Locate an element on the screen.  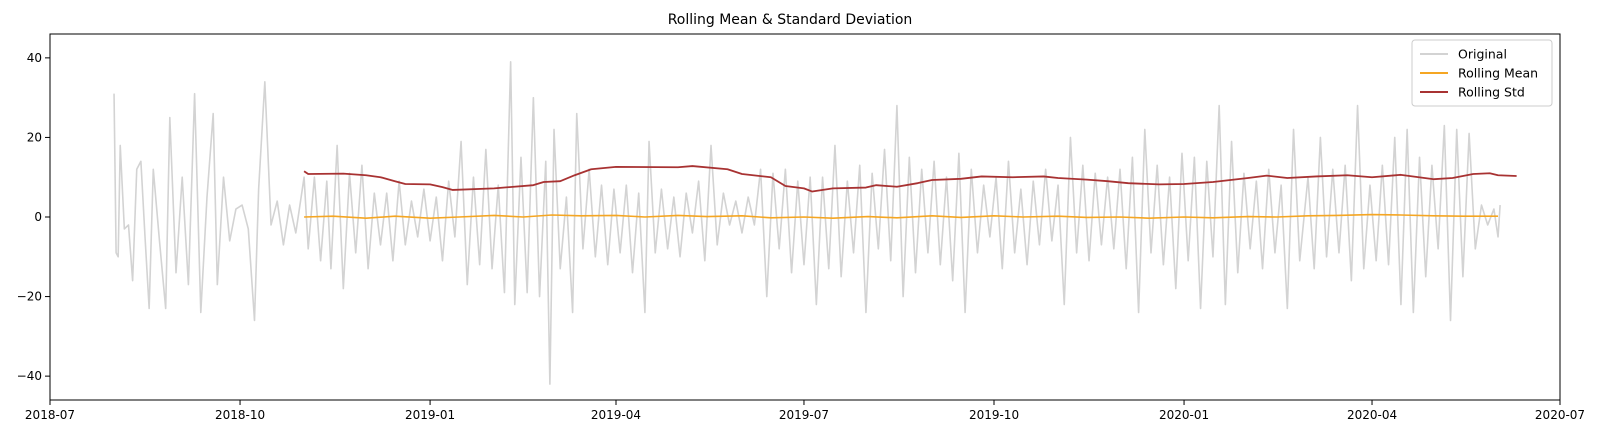
y-tick-label: −40 is located at coordinates (29, 376).